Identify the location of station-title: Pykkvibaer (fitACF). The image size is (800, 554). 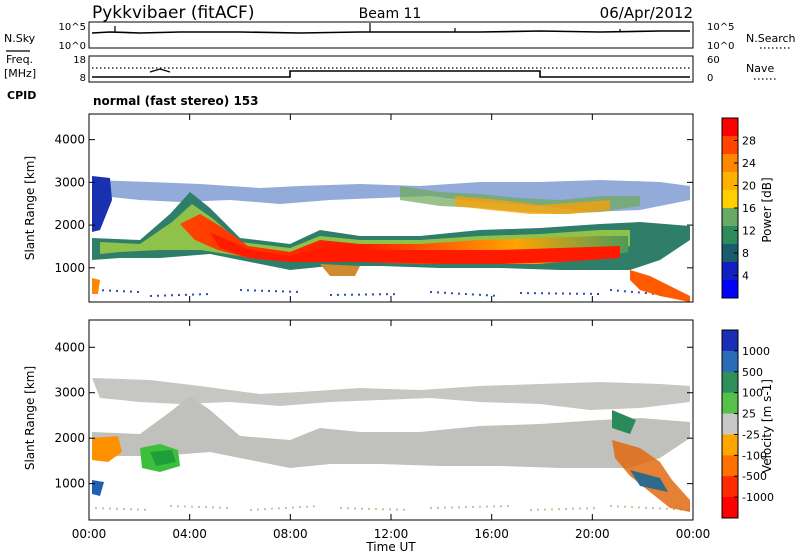
(173, 13).